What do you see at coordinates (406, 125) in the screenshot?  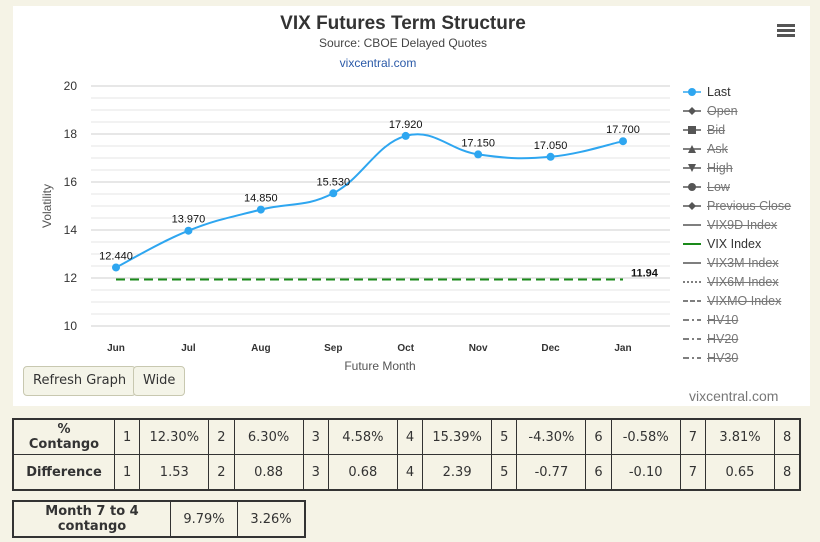 I see `last-series-data-label: 17.920` at bounding box center [406, 125].